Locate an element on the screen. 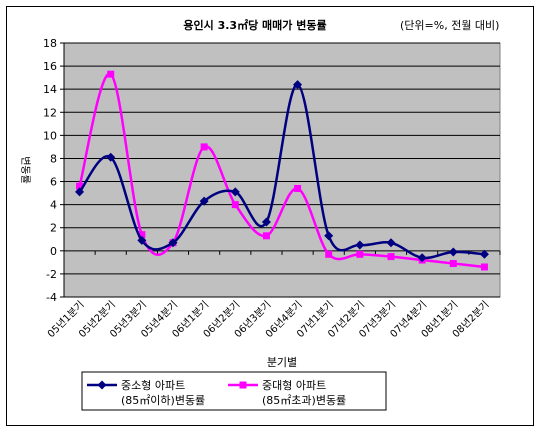 Image resolution: width=542 pixels, height=434 pixels. y-axis-ticks: 18 16 14 12 10 8 6 4 2 0 -2 -4 is located at coordinates (54, 170).